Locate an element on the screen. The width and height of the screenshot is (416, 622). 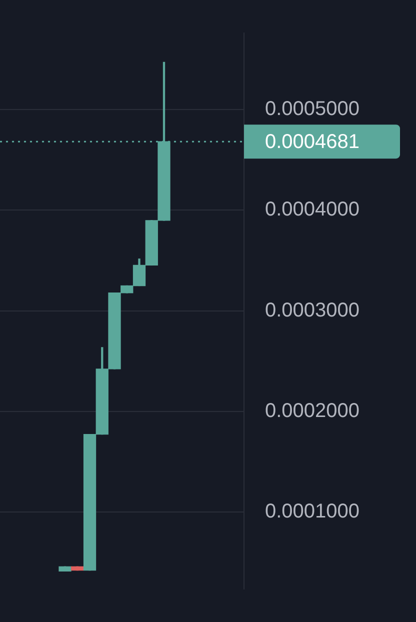
y-tick-label: 0.0001000 is located at coordinates (312, 511).